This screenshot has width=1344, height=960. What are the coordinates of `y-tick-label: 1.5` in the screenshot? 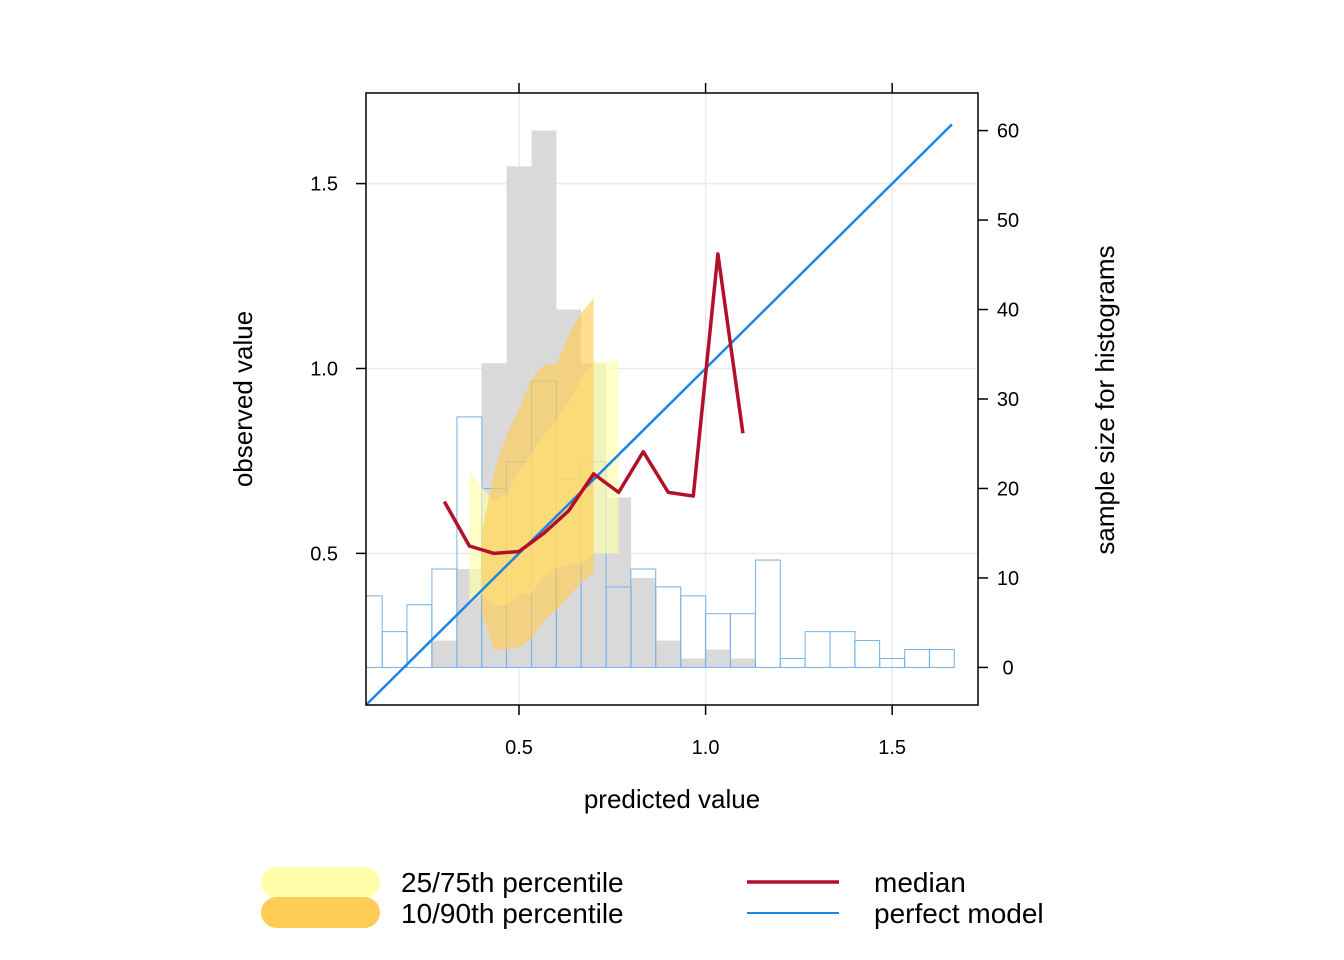 It's located at (324, 185).